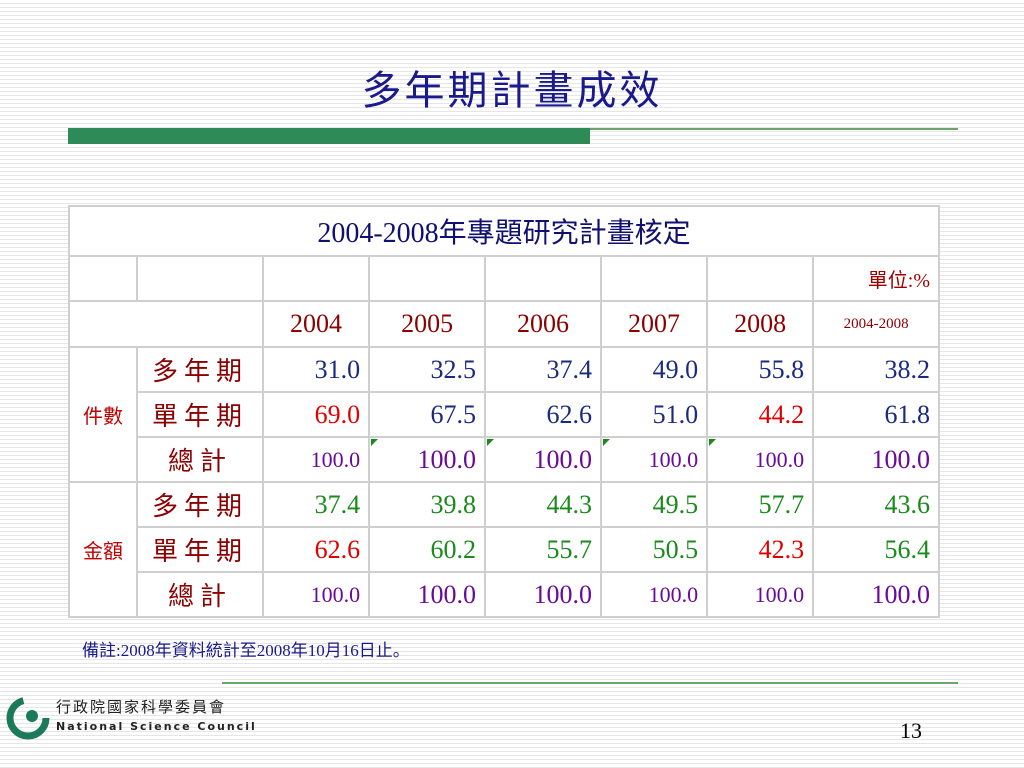 The height and width of the screenshot is (768, 1024). What do you see at coordinates (654, 324) in the screenshot?
I see `column-header: 2007` at bounding box center [654, 324].